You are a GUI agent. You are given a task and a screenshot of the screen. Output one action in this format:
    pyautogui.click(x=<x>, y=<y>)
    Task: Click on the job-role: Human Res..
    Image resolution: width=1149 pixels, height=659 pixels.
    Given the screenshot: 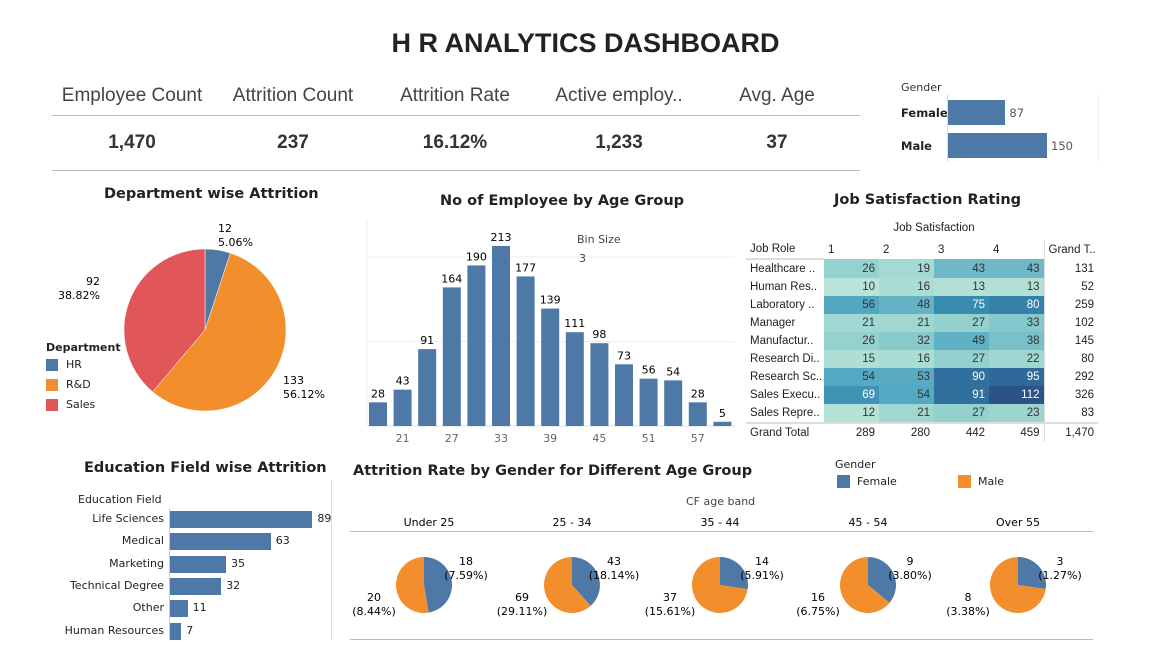 What is the action you would take?
    pyautogui.click(x=784, y=287)
    